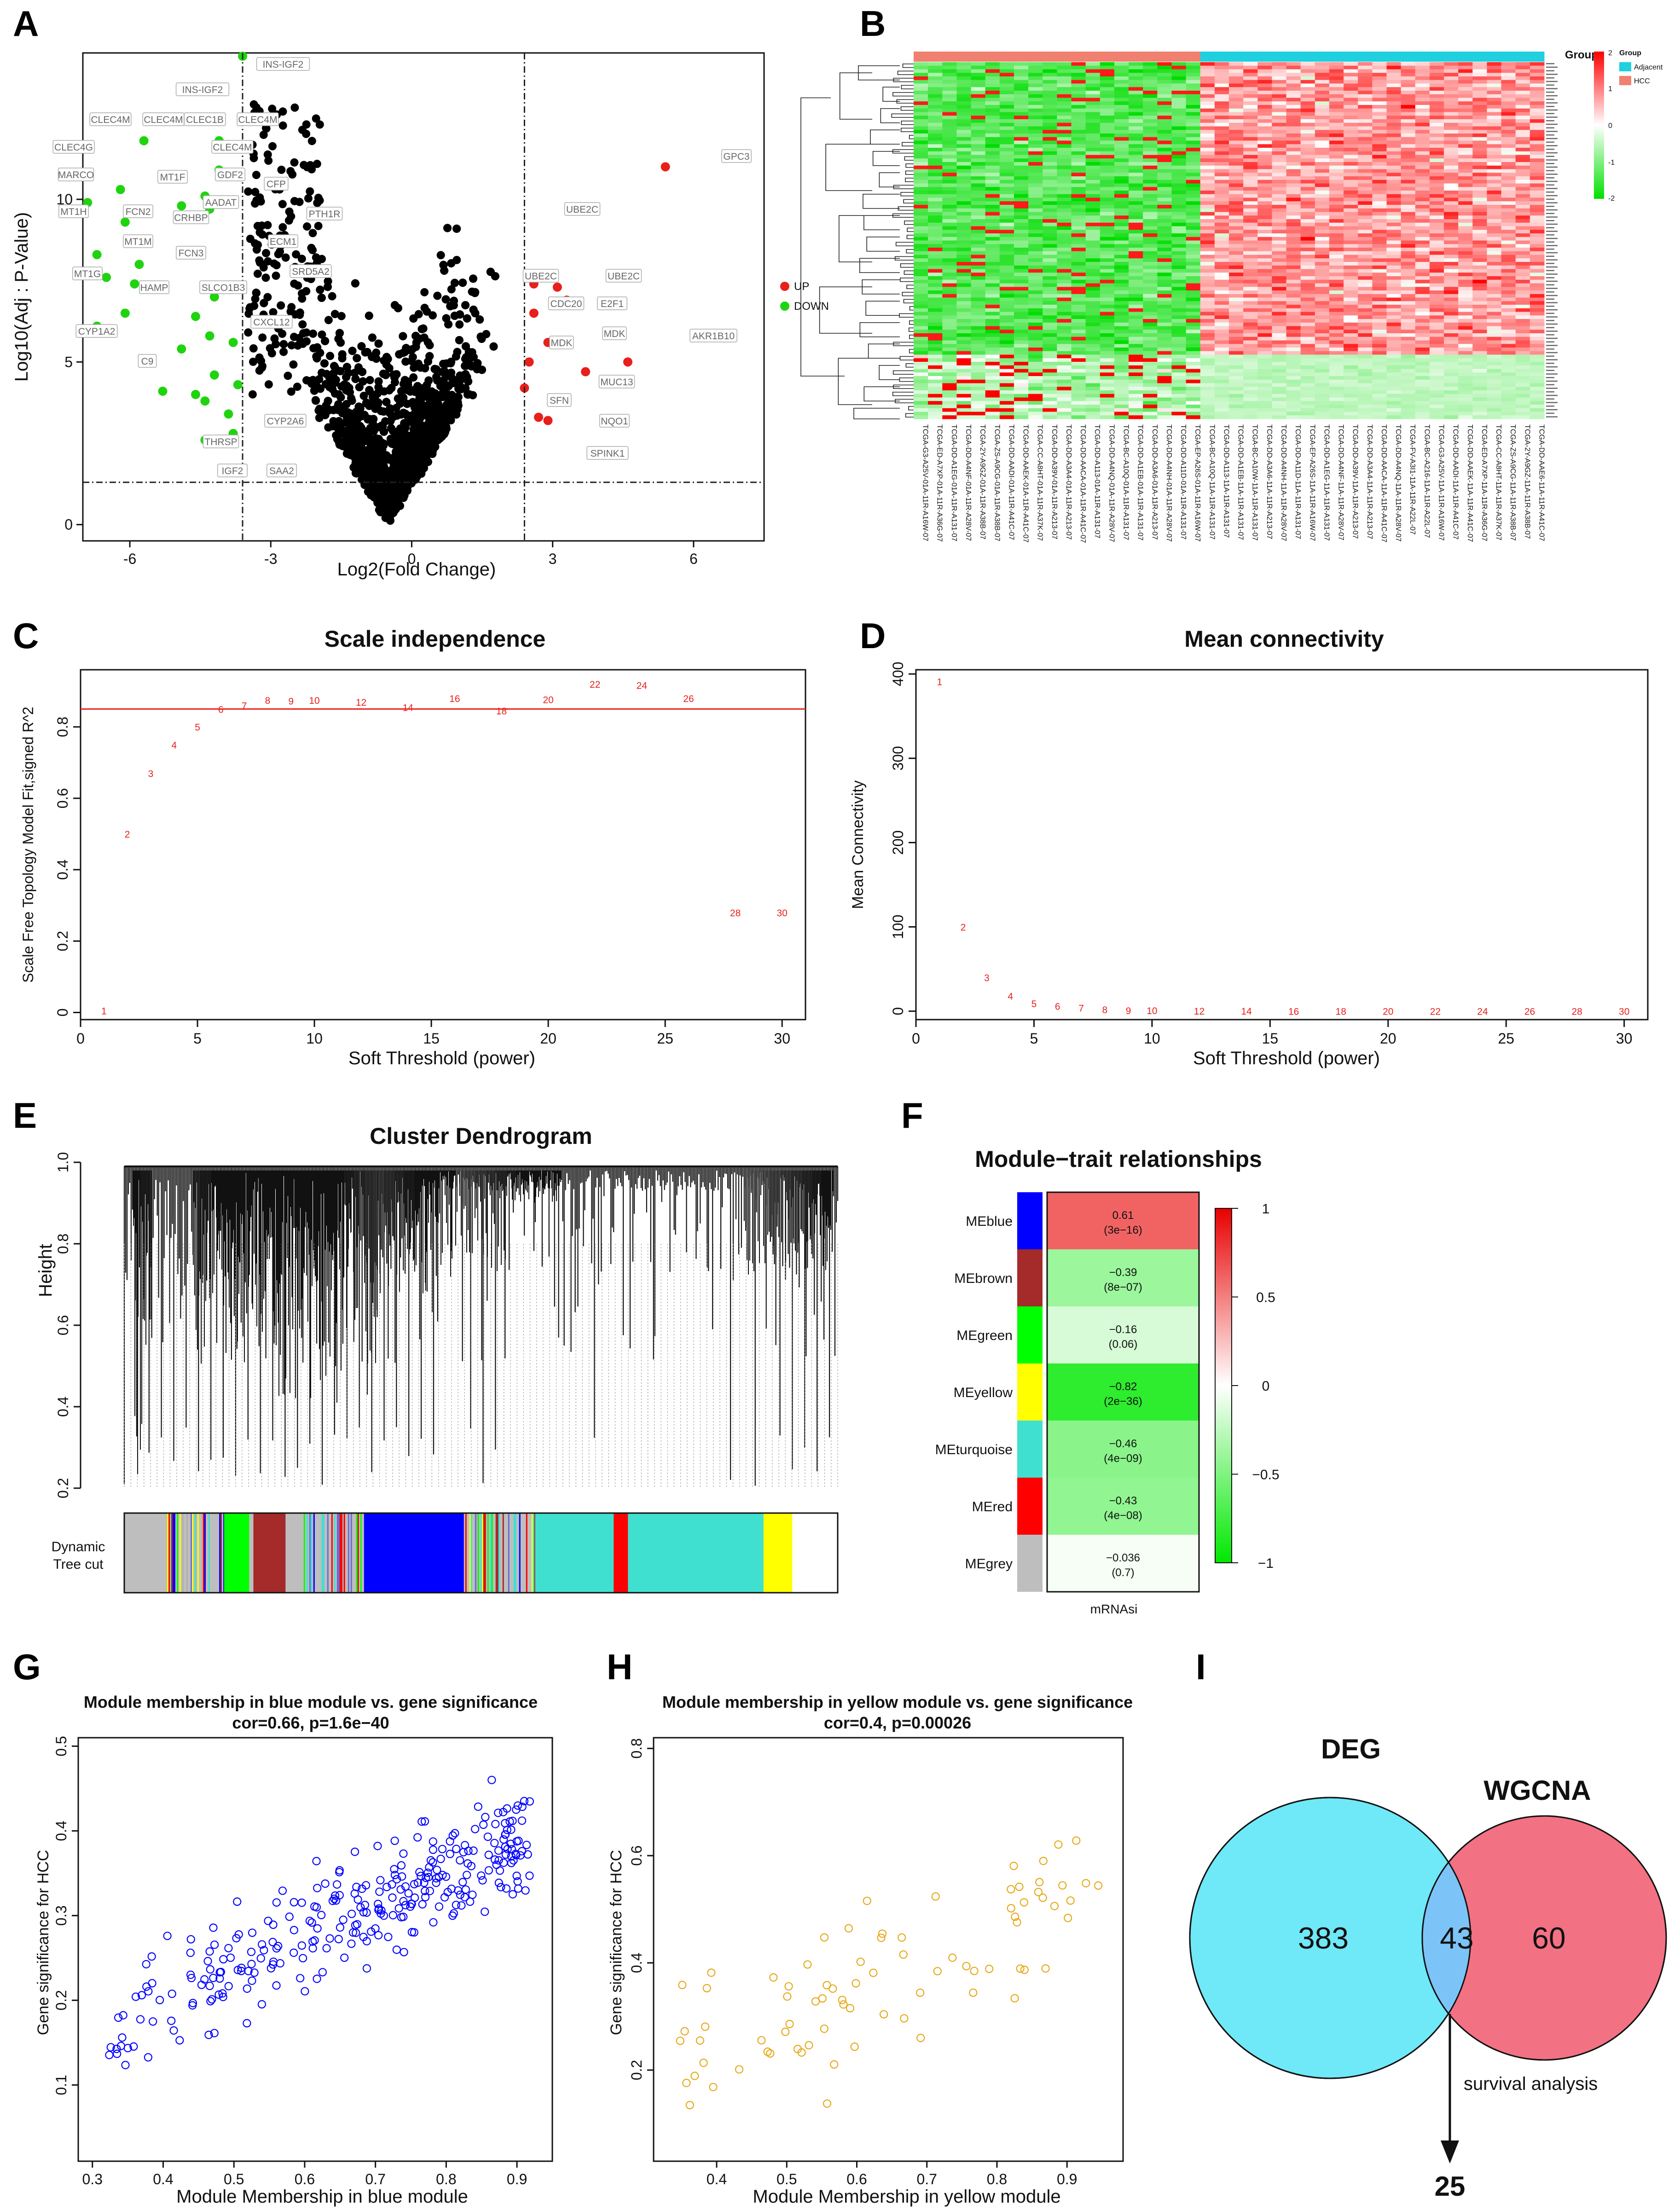 The width and height of the screenshot is (1680, 2210). Describe the element at coordinates (586, 372) in the screenshot. I see `volcano-point-up` at that location.